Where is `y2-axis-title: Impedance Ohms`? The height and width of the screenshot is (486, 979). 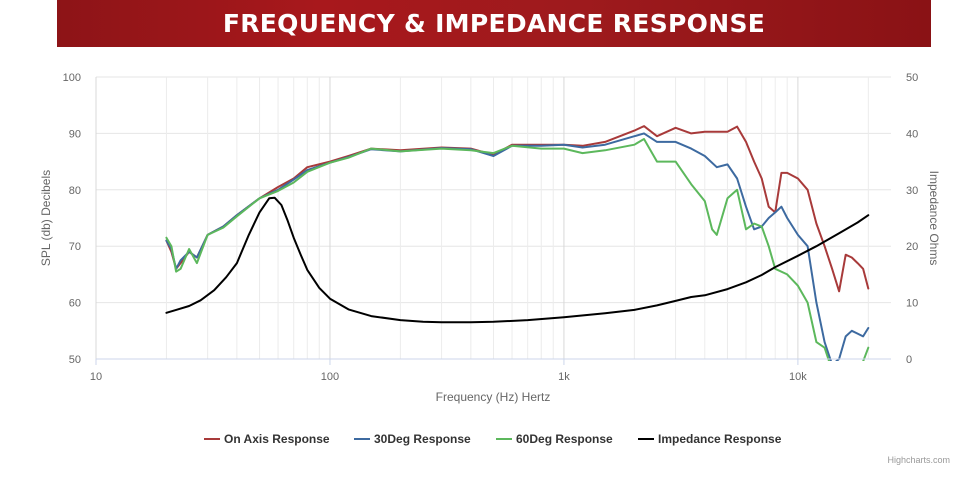 y2-axis-title: Impedance Ohms is located at coordinates (934, 218).